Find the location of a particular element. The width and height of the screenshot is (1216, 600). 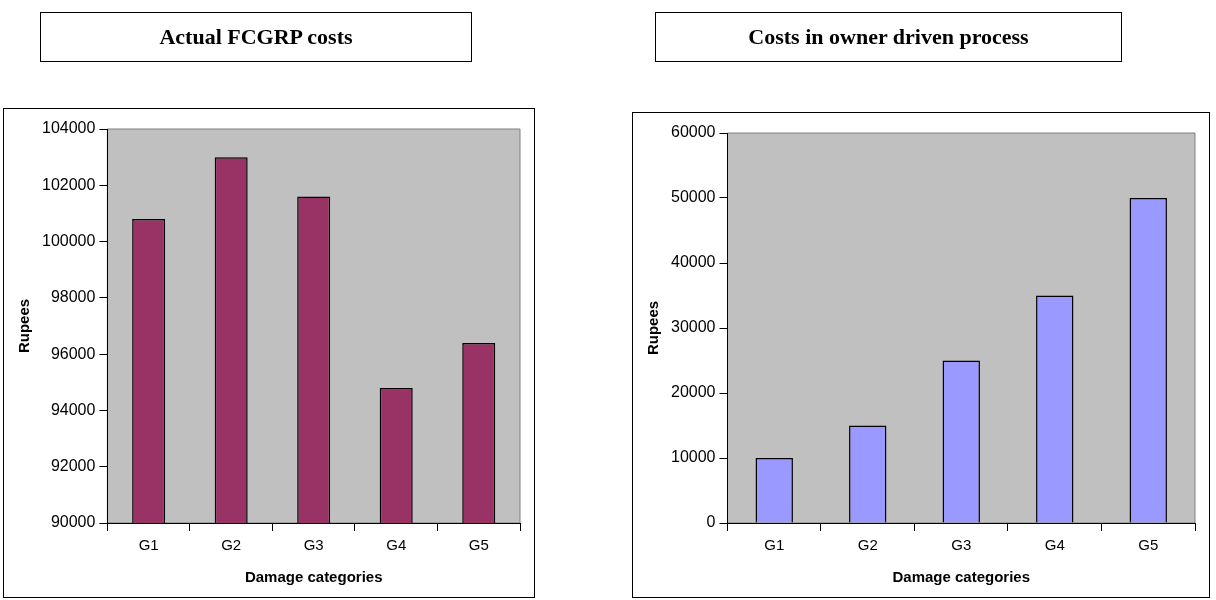

chart-title: Costs in owner driven process is located at coordinates (888, 37).